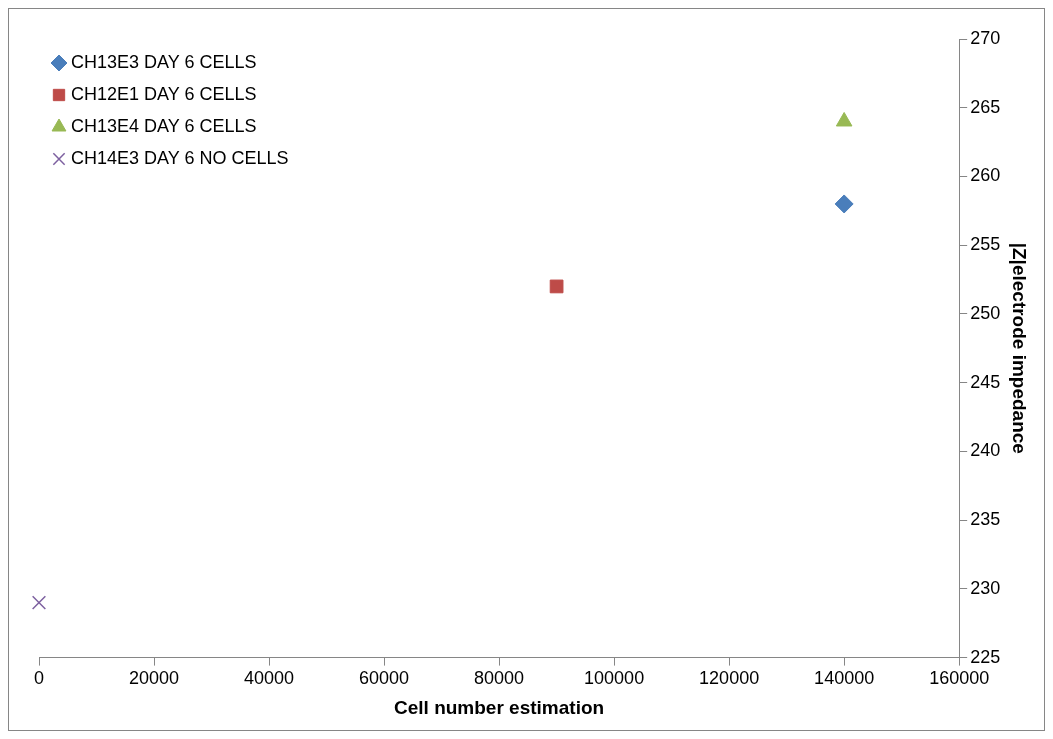 Image resolution: width=1053 pixels, height=739 pixels. What do you see at coordinates (985, 381) in the screenshot?
I see `y-tick-label: 245` at bounding box center [985, 381].